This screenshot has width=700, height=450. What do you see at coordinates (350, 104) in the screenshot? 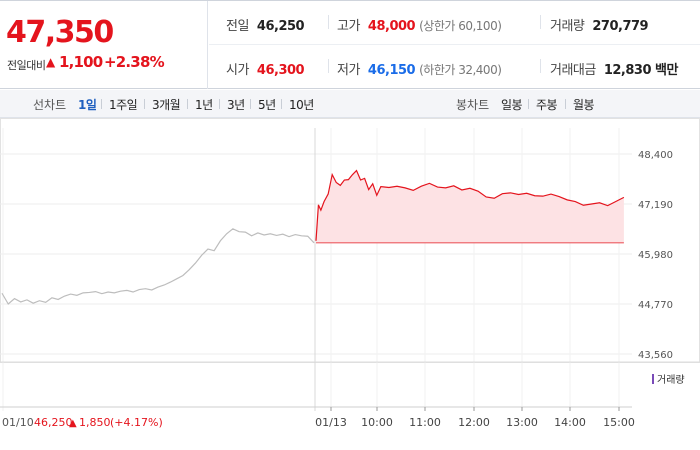
I see `period-selector-bar: 선차트 1일 1주일 3개월 1년 3년 5년 10년 봉차트 일봉 주봉 월봉` at bounding box center [350, 104].